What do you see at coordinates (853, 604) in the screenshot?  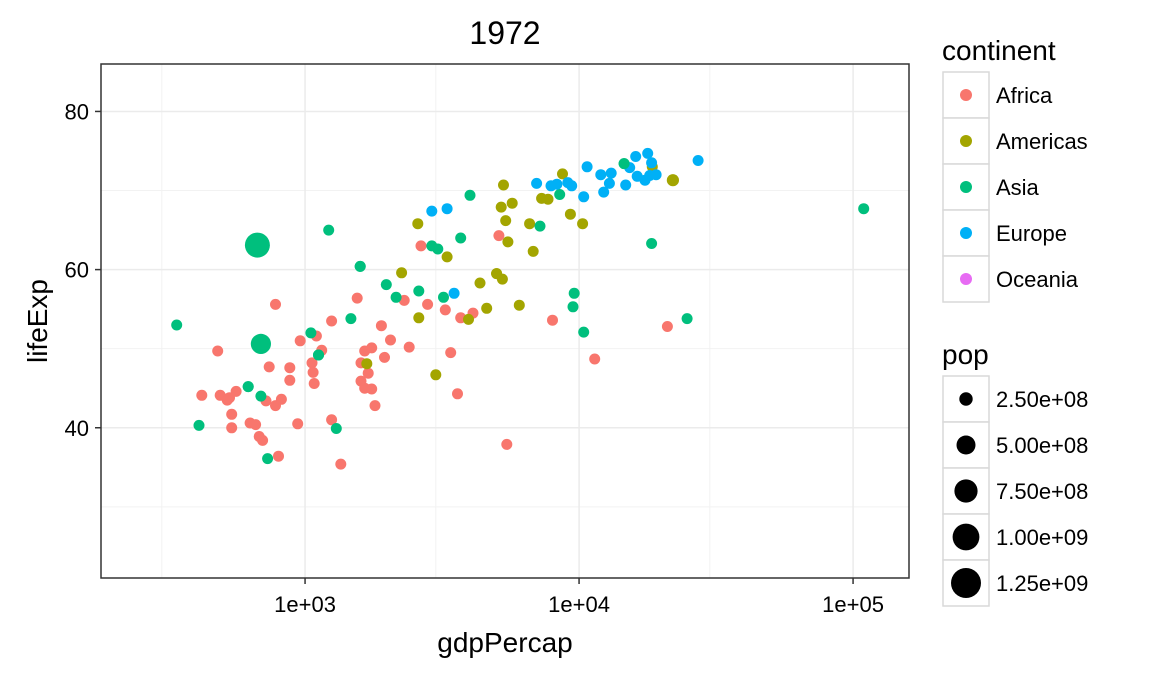 I see `x-tick-label: 1e+05` at bounding box center [853, 604].